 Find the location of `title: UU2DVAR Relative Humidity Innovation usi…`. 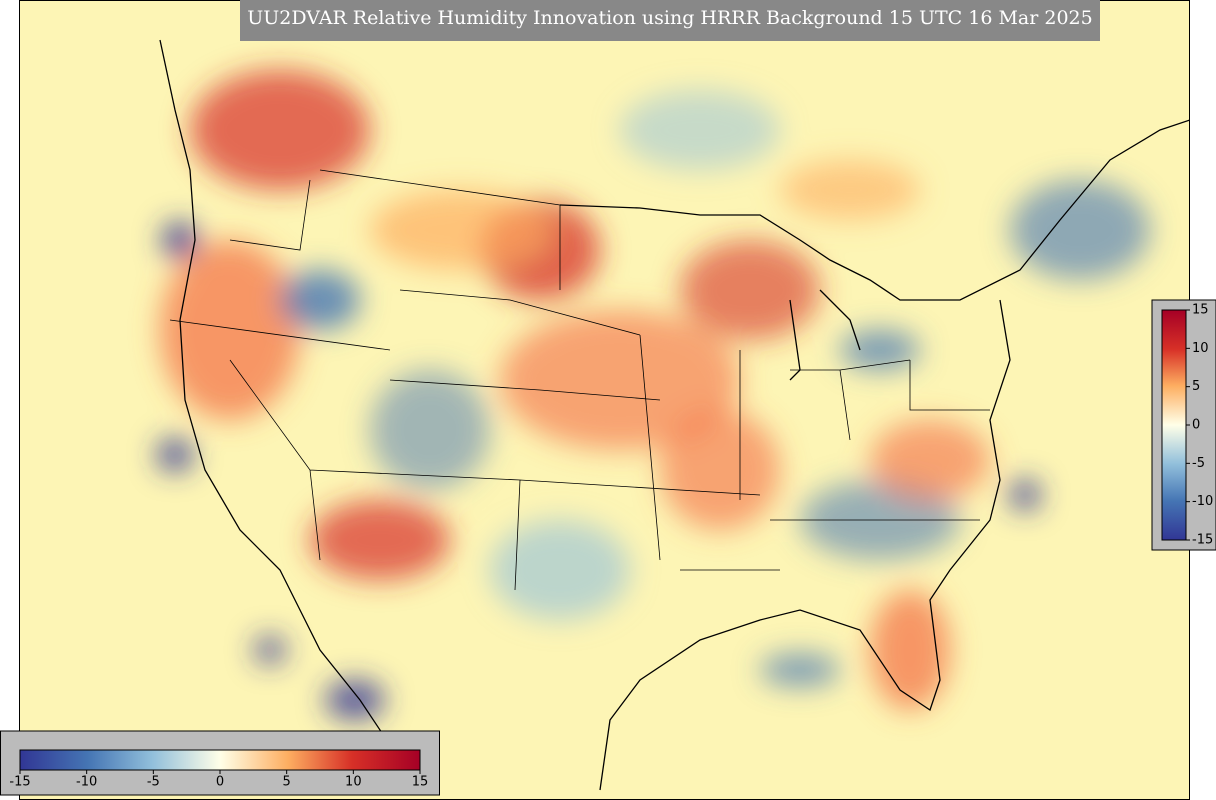

title: UU2DVAR Relative Humidity Innovation usi… is located at coordinates (669, 18).